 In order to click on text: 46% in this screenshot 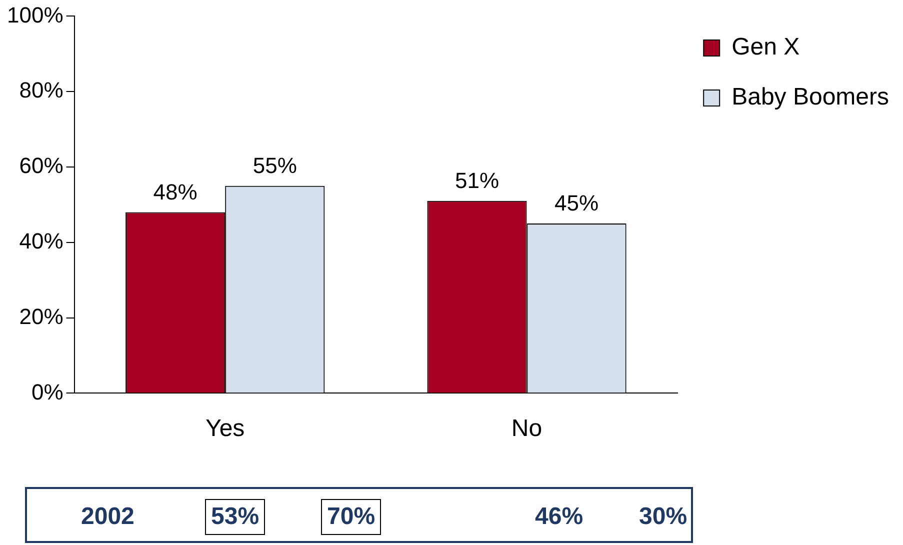, I will do `click(559, 517)`.